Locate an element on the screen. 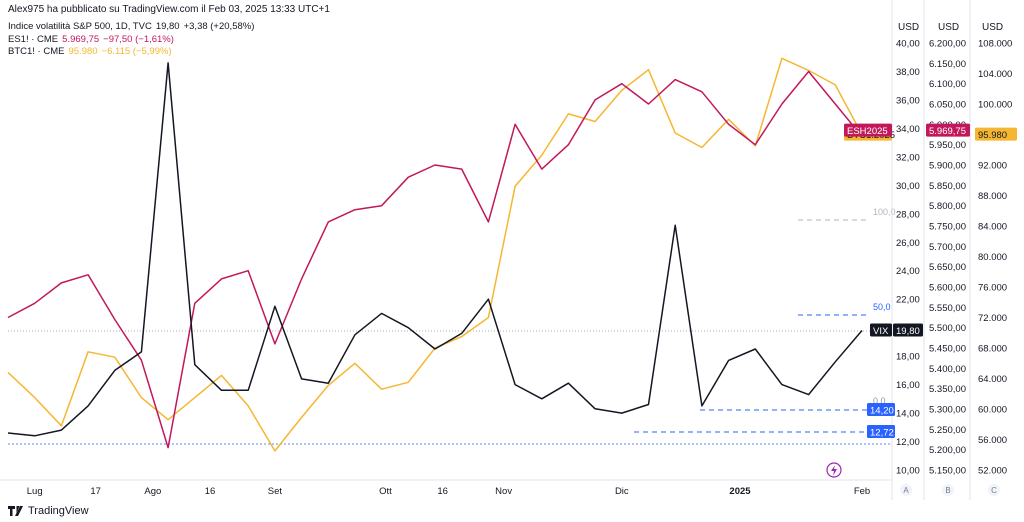  axis-c-tick: 72.000 is located at coordinates (992, 318).